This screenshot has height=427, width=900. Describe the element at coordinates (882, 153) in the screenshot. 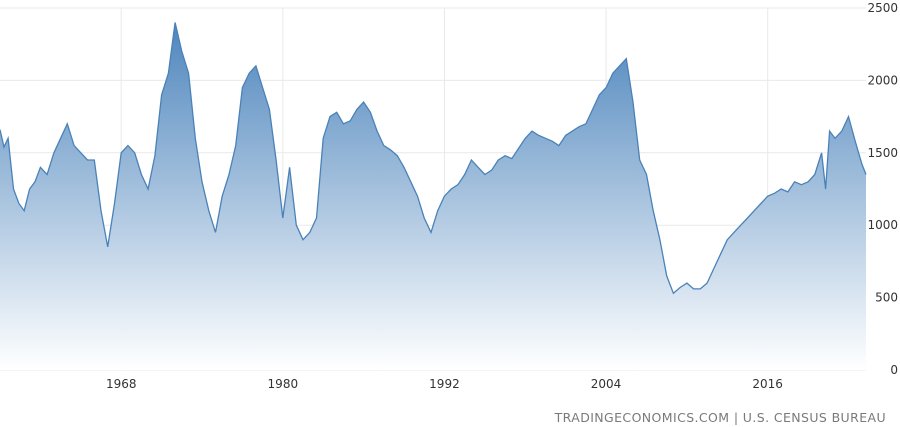

I see `y-tick-label: 1500` at that location.